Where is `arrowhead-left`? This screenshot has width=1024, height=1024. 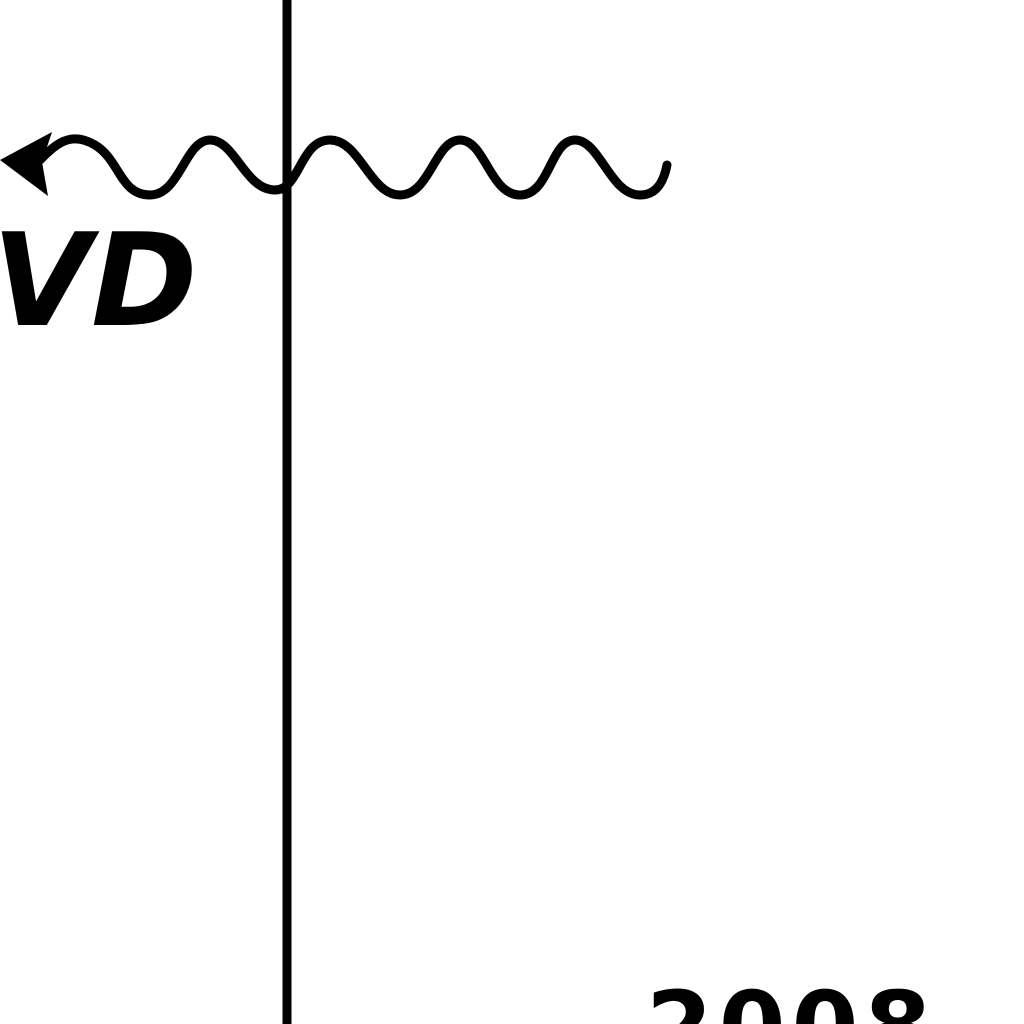
arrowhead-left is located at coordinates (26, 164).